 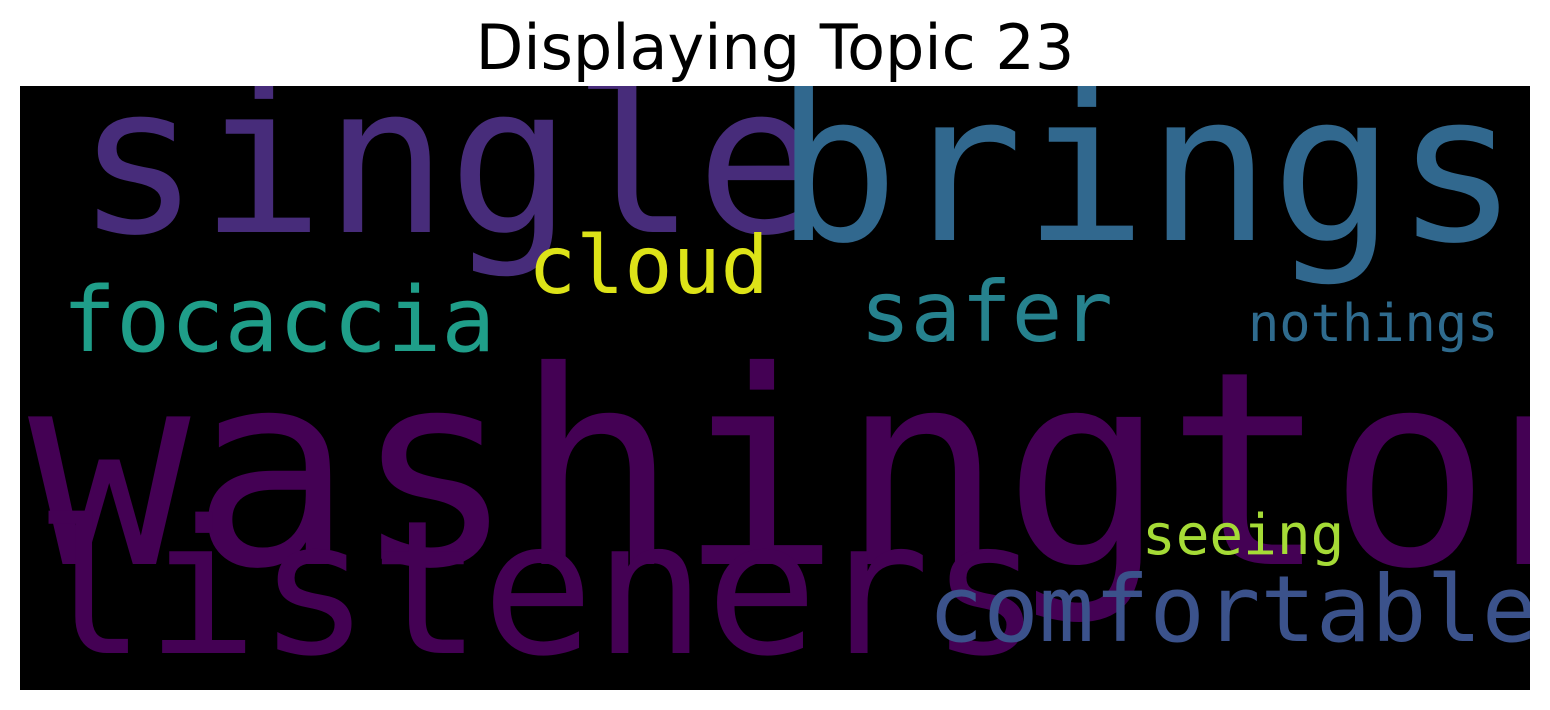 I want to click on word-single: single, so click(x=448, y=183).